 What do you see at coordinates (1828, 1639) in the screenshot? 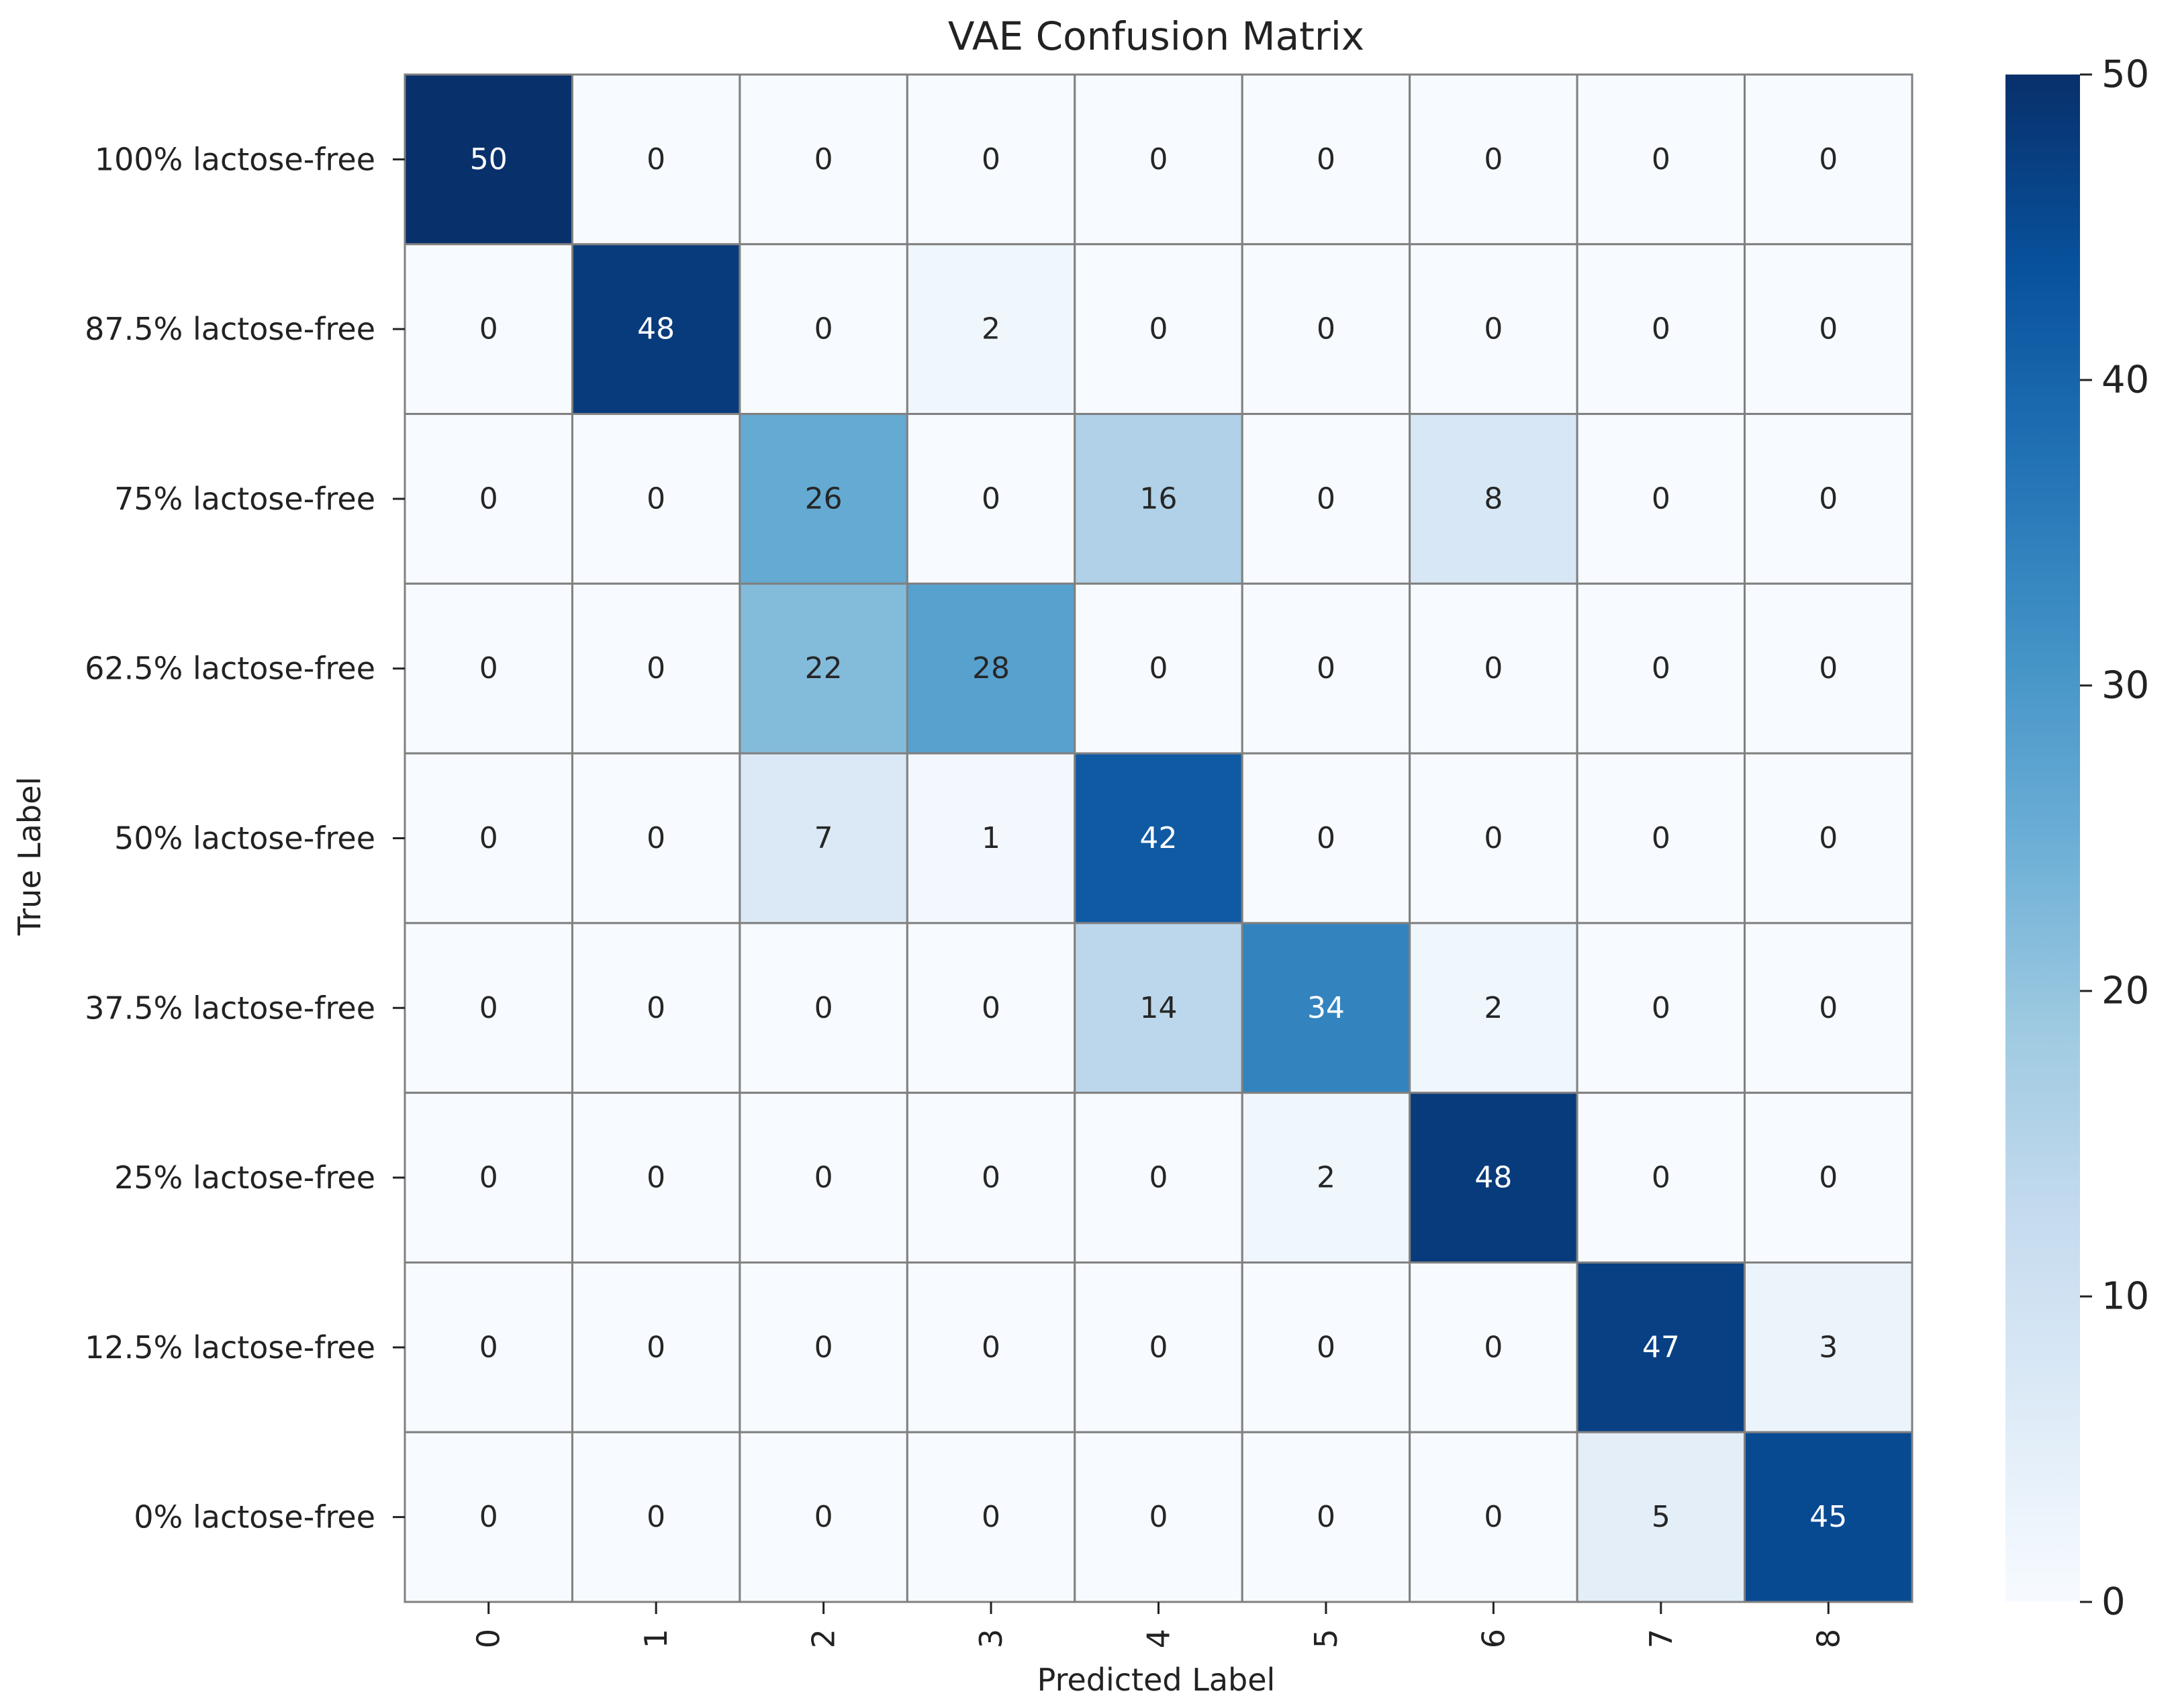
I see `x-tick-label: 8` at bounding box center [1828, 1639].